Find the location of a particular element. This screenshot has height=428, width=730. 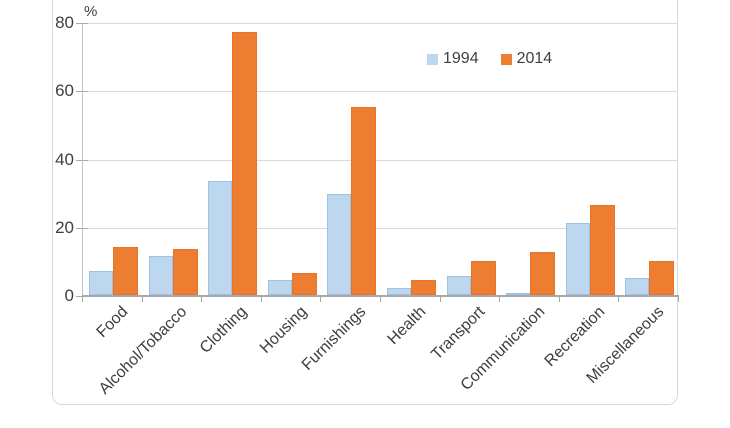

bar-alcohol-tobacco-2014 is located at coordinates (185, 271).